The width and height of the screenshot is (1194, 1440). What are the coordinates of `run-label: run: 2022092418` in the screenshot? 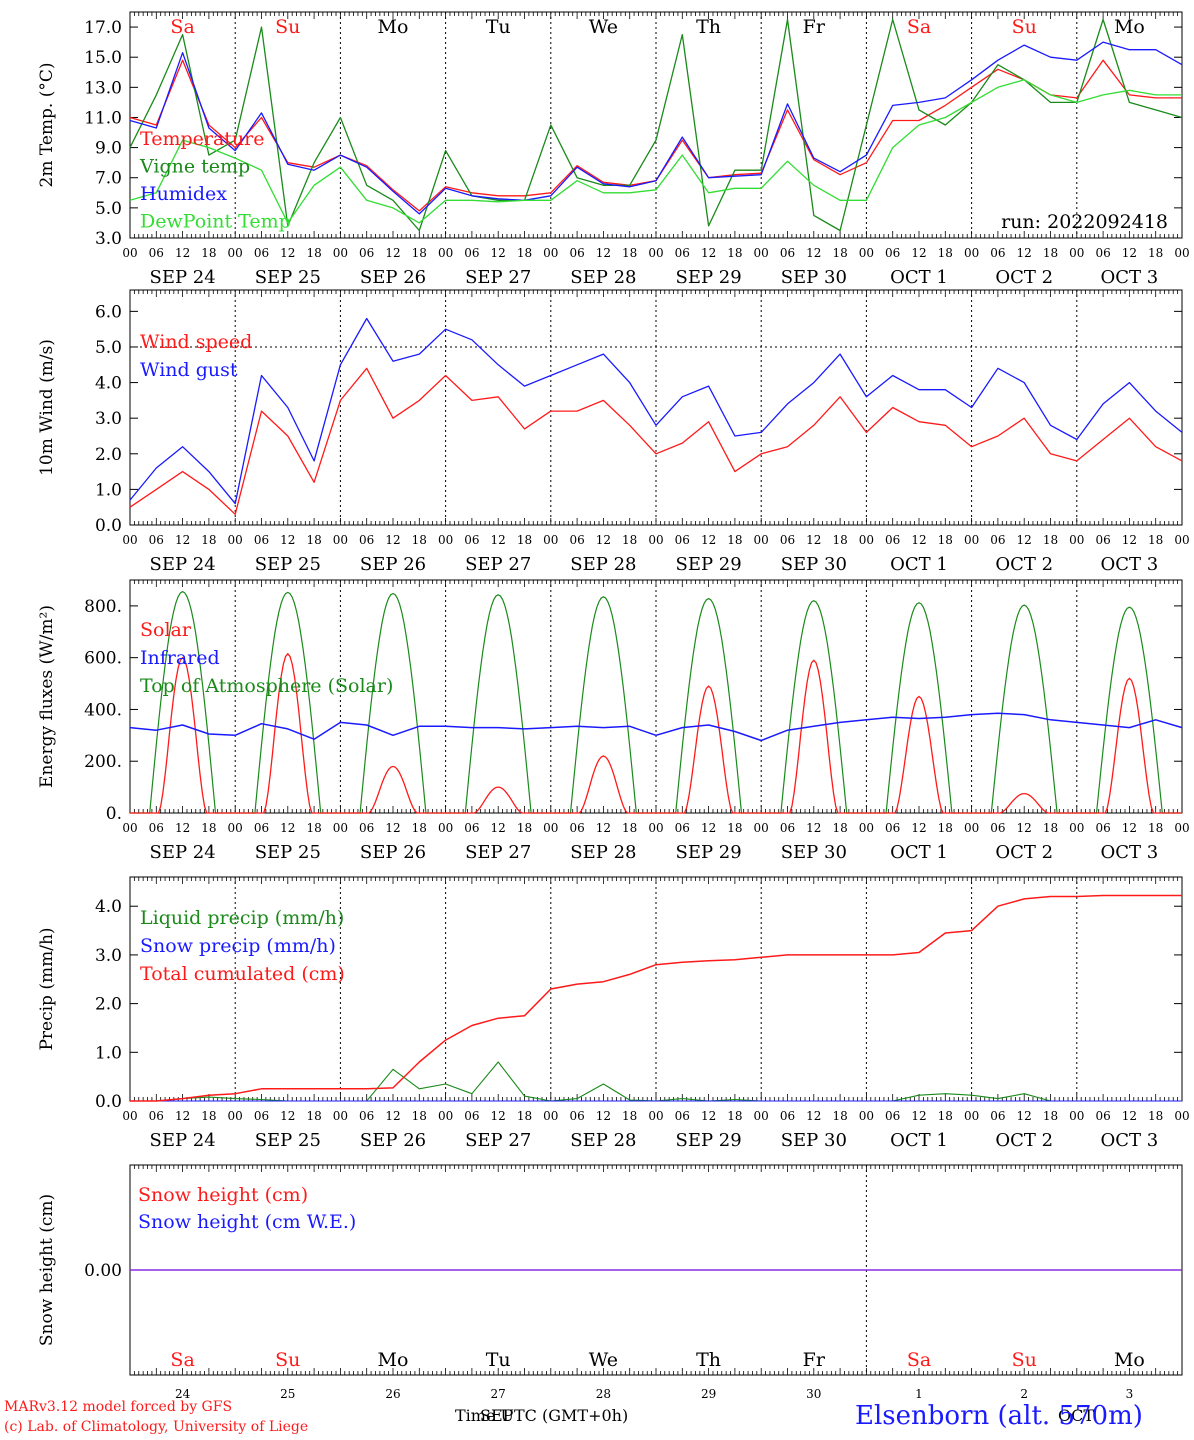 It's located at (1084, 222).